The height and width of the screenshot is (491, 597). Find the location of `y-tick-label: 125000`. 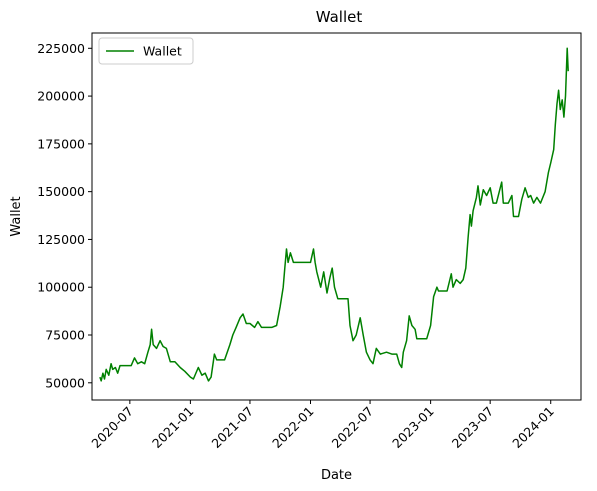

y-tick-label: 125000 is located at coordinates (61, 239).